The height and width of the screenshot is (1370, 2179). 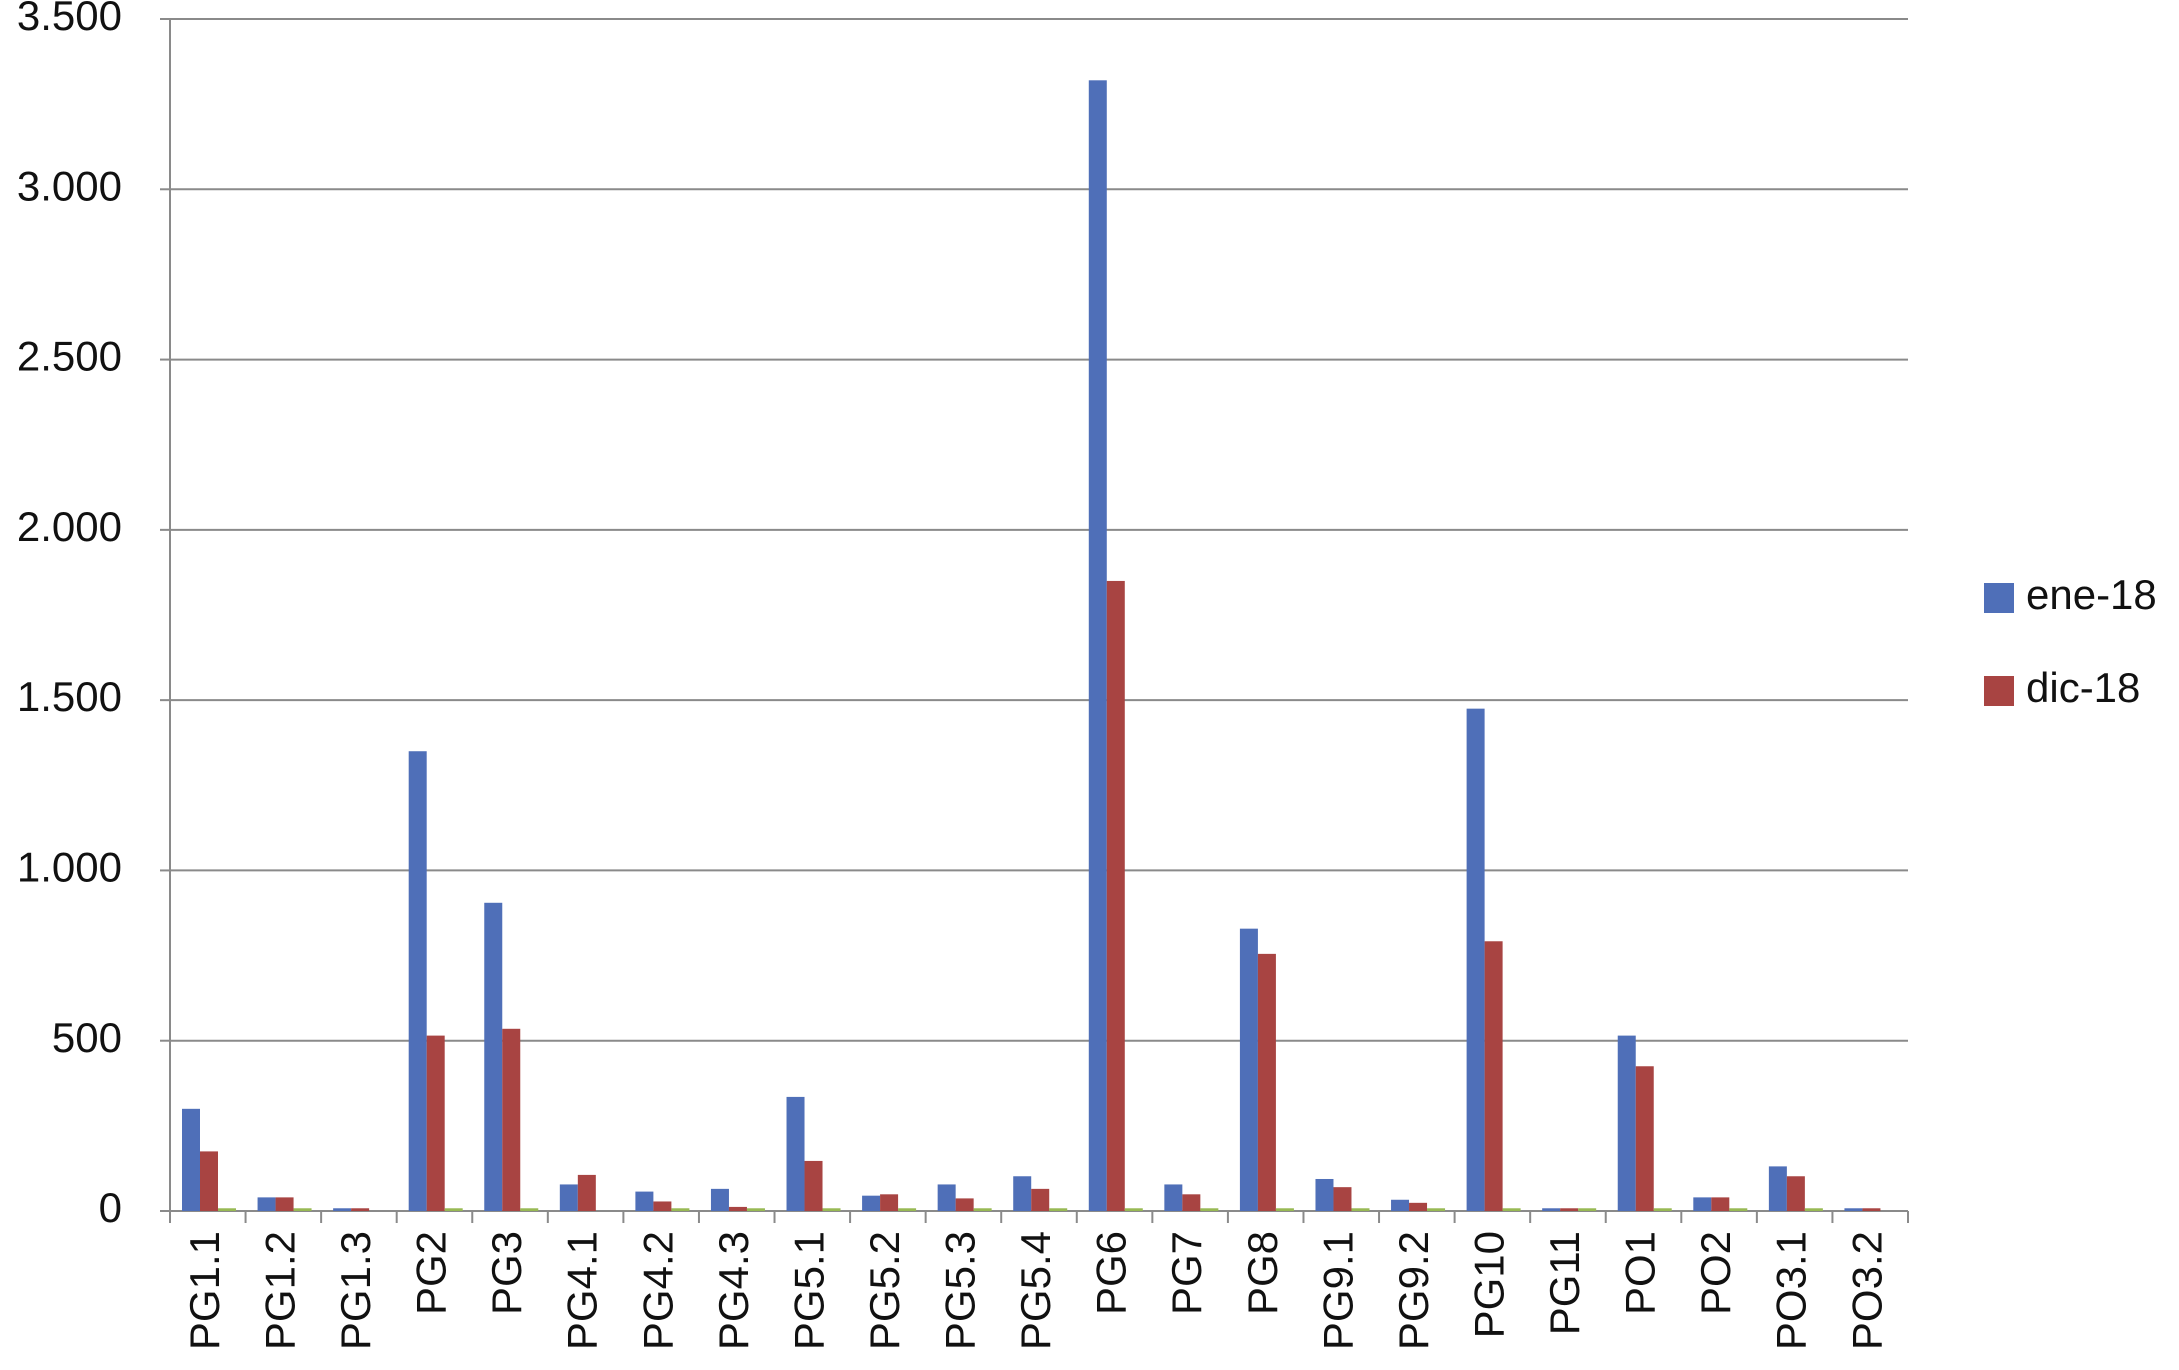 I want to click on y-tick-label: 500, so click(x=87, y=1037).